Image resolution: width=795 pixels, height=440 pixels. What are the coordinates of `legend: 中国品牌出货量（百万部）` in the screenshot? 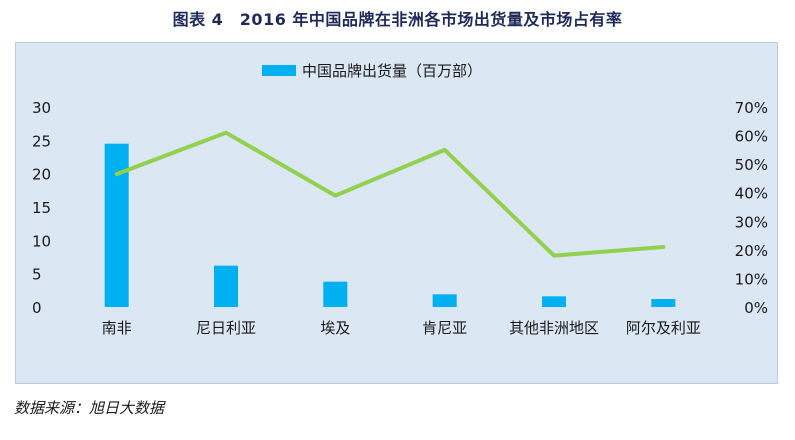 It's located at (372, 71).